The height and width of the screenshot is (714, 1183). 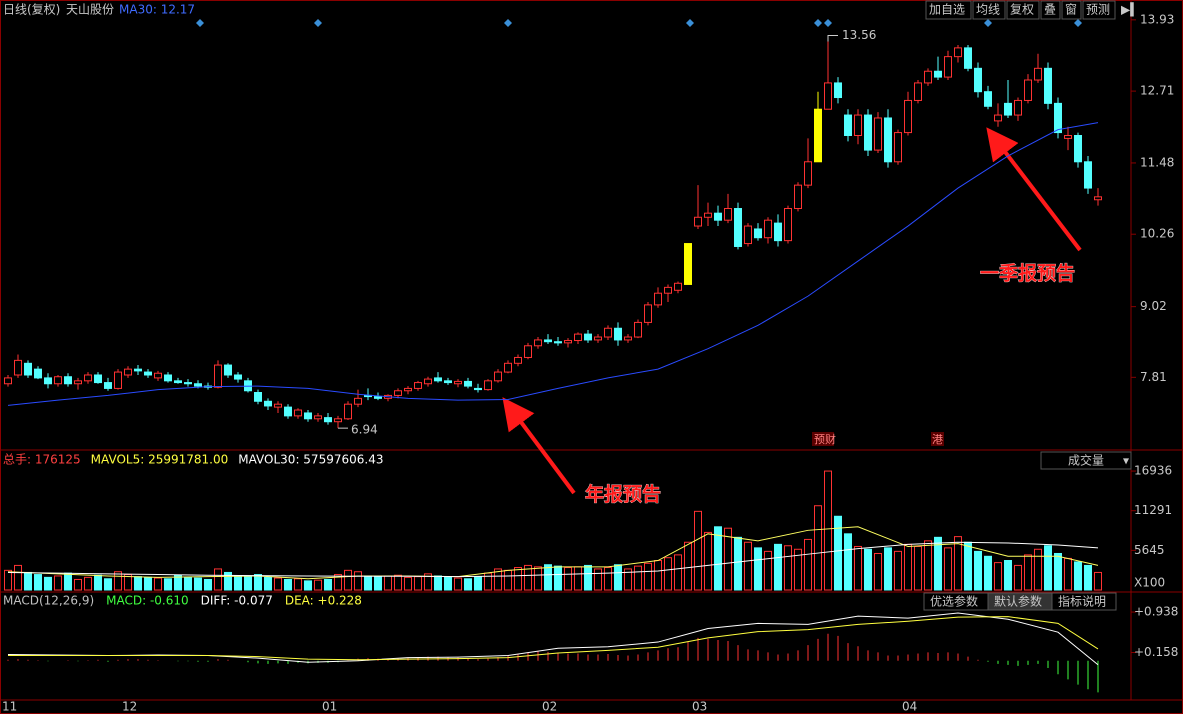 I want to click on indicator-header: MACD(12,26,9), so click(x=48, y=601).